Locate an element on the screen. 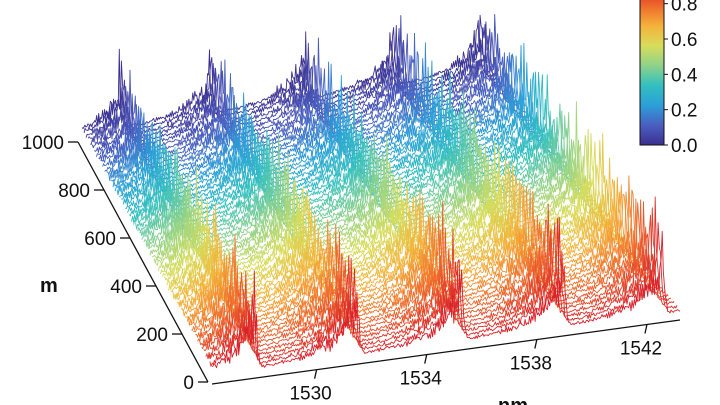 Image resolution: width=720 pixels, height=405 pixels. x-tick-label: 1534 is located at coordinates (421, 379).